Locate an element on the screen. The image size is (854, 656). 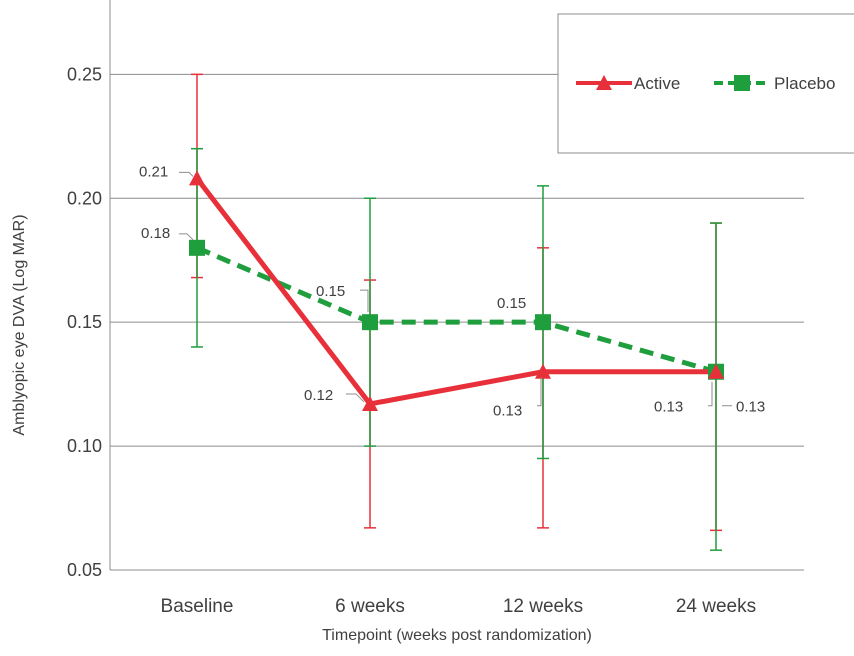
legend-label-active: Active is located at coordinates (657, 83).